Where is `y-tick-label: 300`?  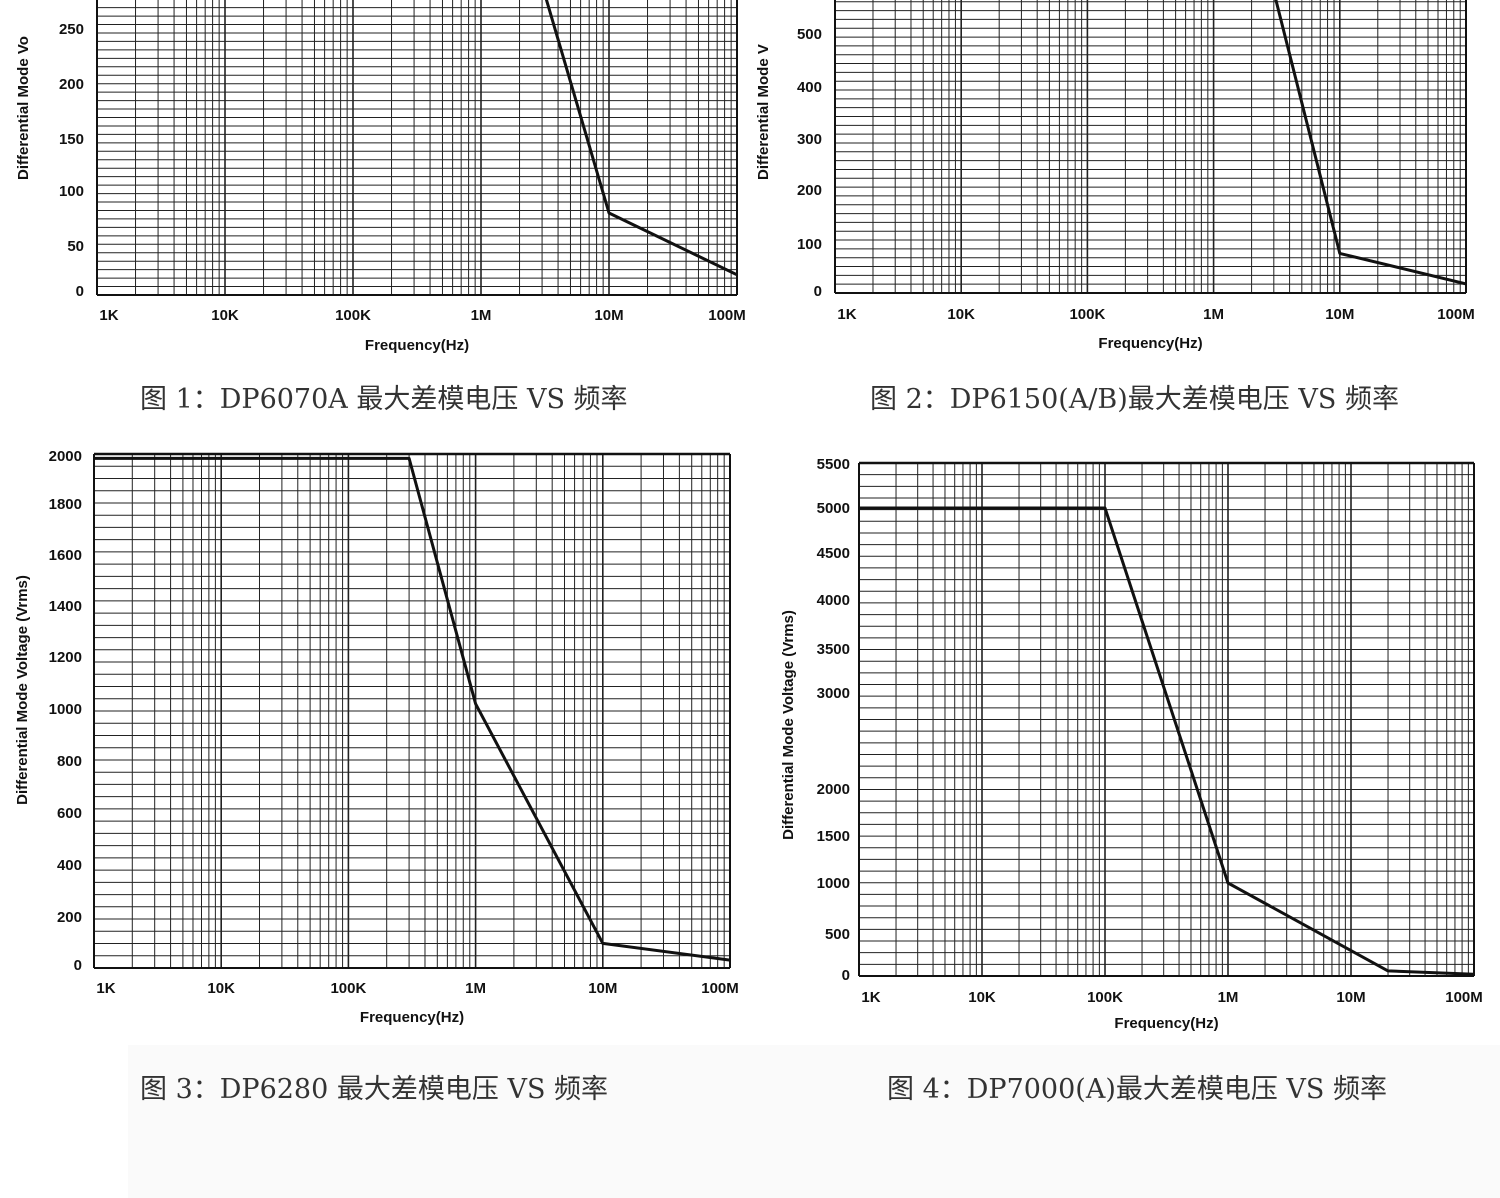
y-tick-label: 300 is located at coordinates (809, 139).